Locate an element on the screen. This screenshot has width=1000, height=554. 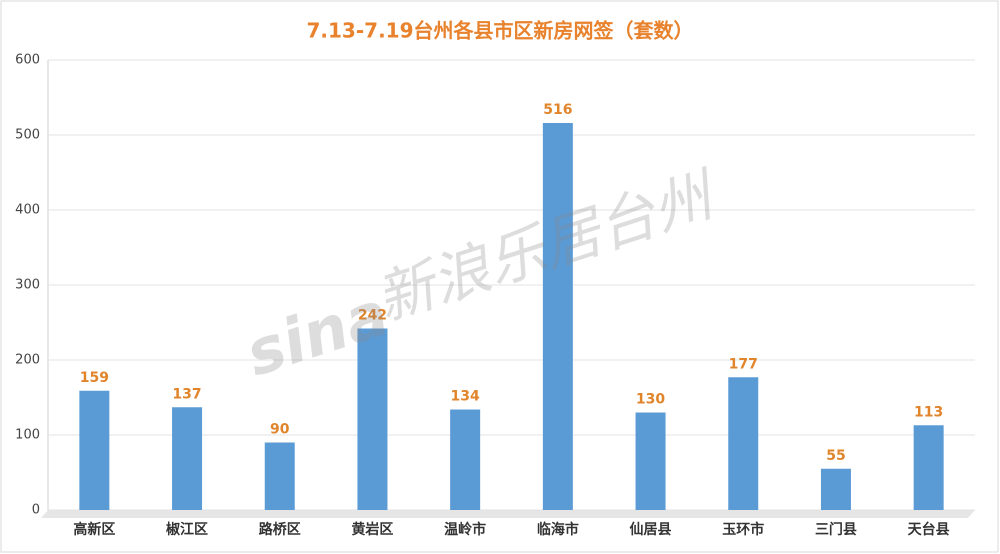
data-label: 113 is located at coordinates (928, 412).